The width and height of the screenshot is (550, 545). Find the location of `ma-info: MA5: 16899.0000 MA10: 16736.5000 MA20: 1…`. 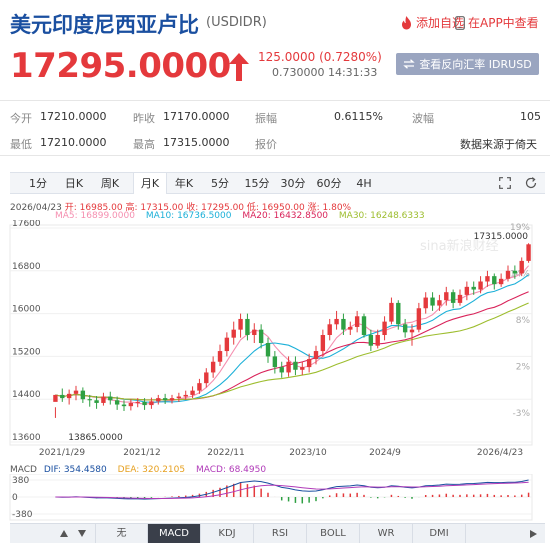

ma-info: MA5: 16899.0000 MA10: 16736.5000 MA20: 1… is located at coordinates (240, 216).